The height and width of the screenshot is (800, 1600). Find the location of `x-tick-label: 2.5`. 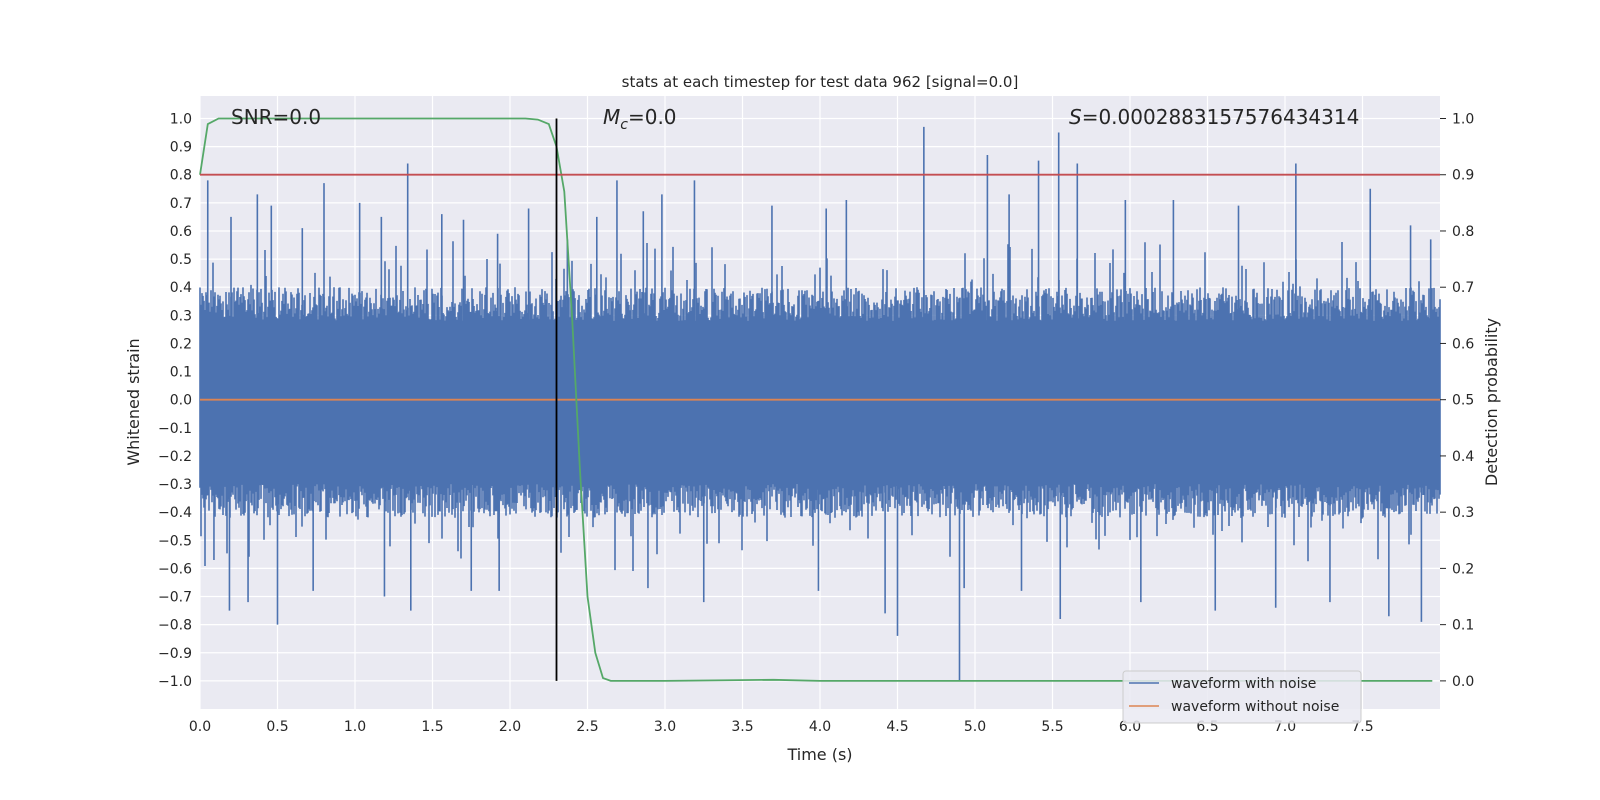

x-tick-label: 2.5 is located at coordinates (587, 727).